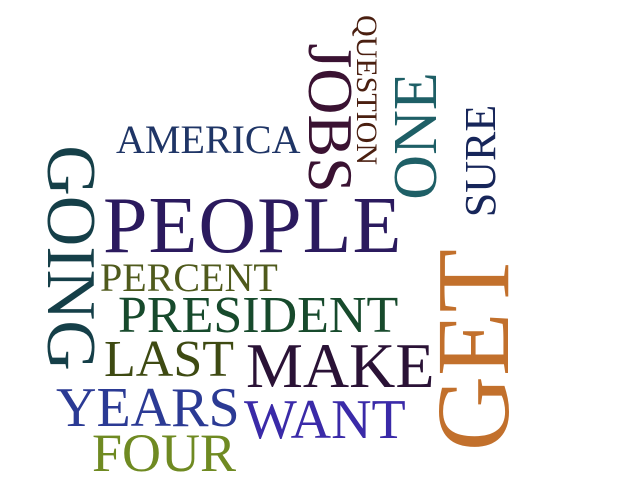 The height and width of the screenshot is (483, 640). I want to click on word-question: QUESTION, so click(366, 90).